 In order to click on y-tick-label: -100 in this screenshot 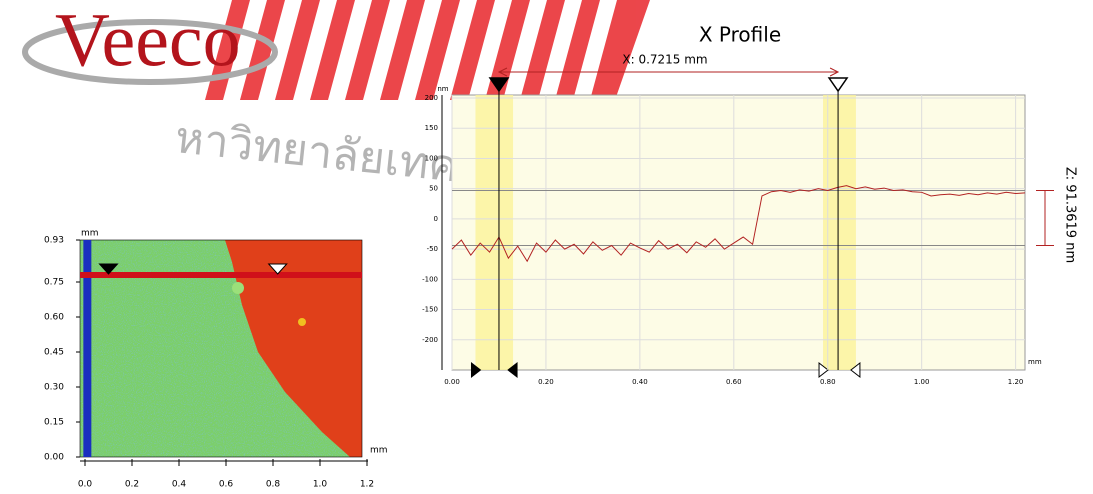, I will do `click(430, 279)`.